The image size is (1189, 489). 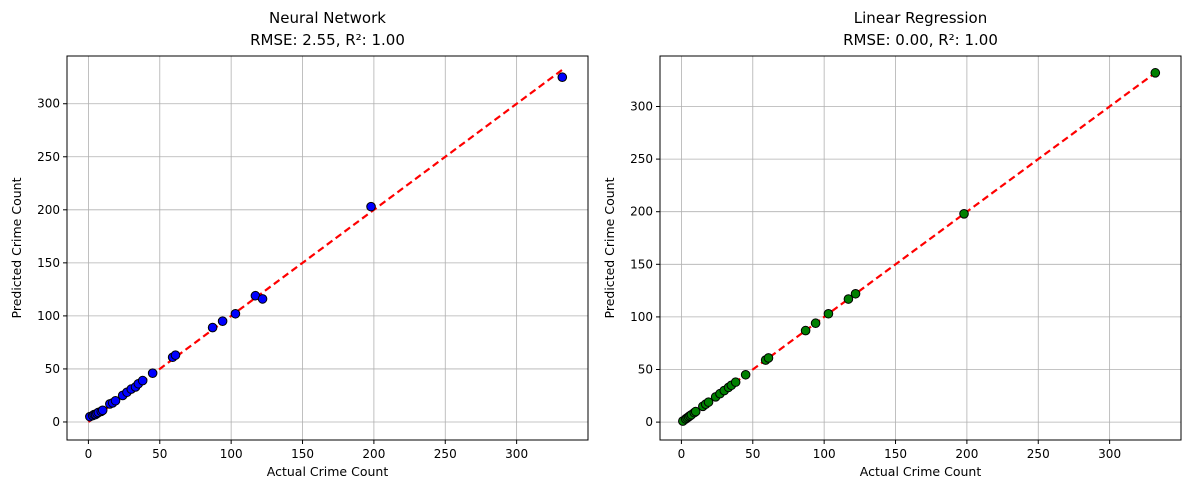 What do you see at coordinates (327, 40) in the screenshot?
I see `chart-subtitle: RMSE: 2.55, R²: 1.00` at bounding box center [327, 40].